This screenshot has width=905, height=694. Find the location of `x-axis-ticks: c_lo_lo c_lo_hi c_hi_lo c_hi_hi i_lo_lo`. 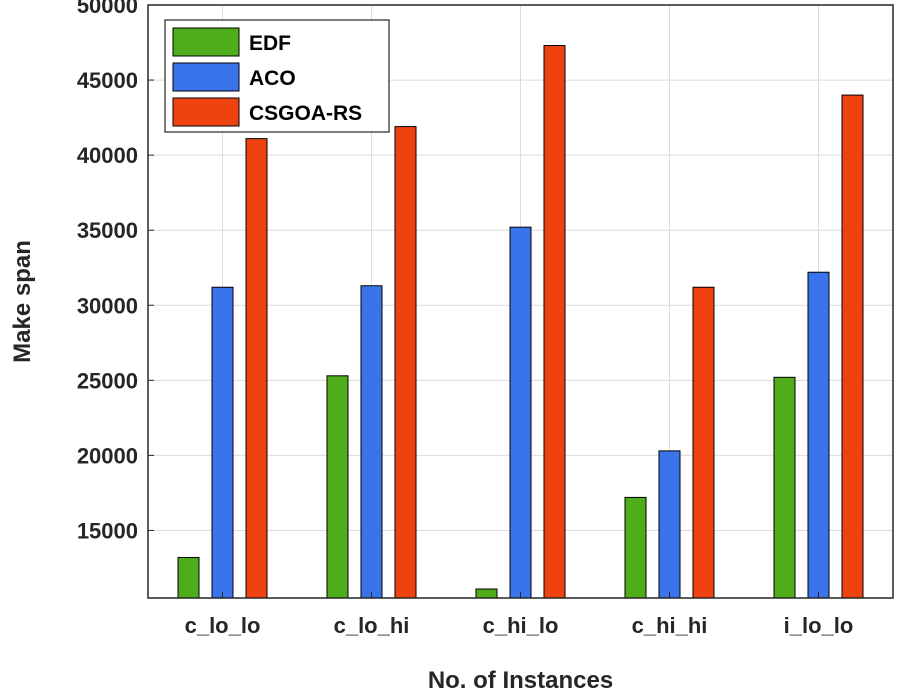

x-axis-ticks: c_lo_lo c_lo_hi c_hi_lo c_hi_hi i_lo_lo is located at coordinates (519, 615).